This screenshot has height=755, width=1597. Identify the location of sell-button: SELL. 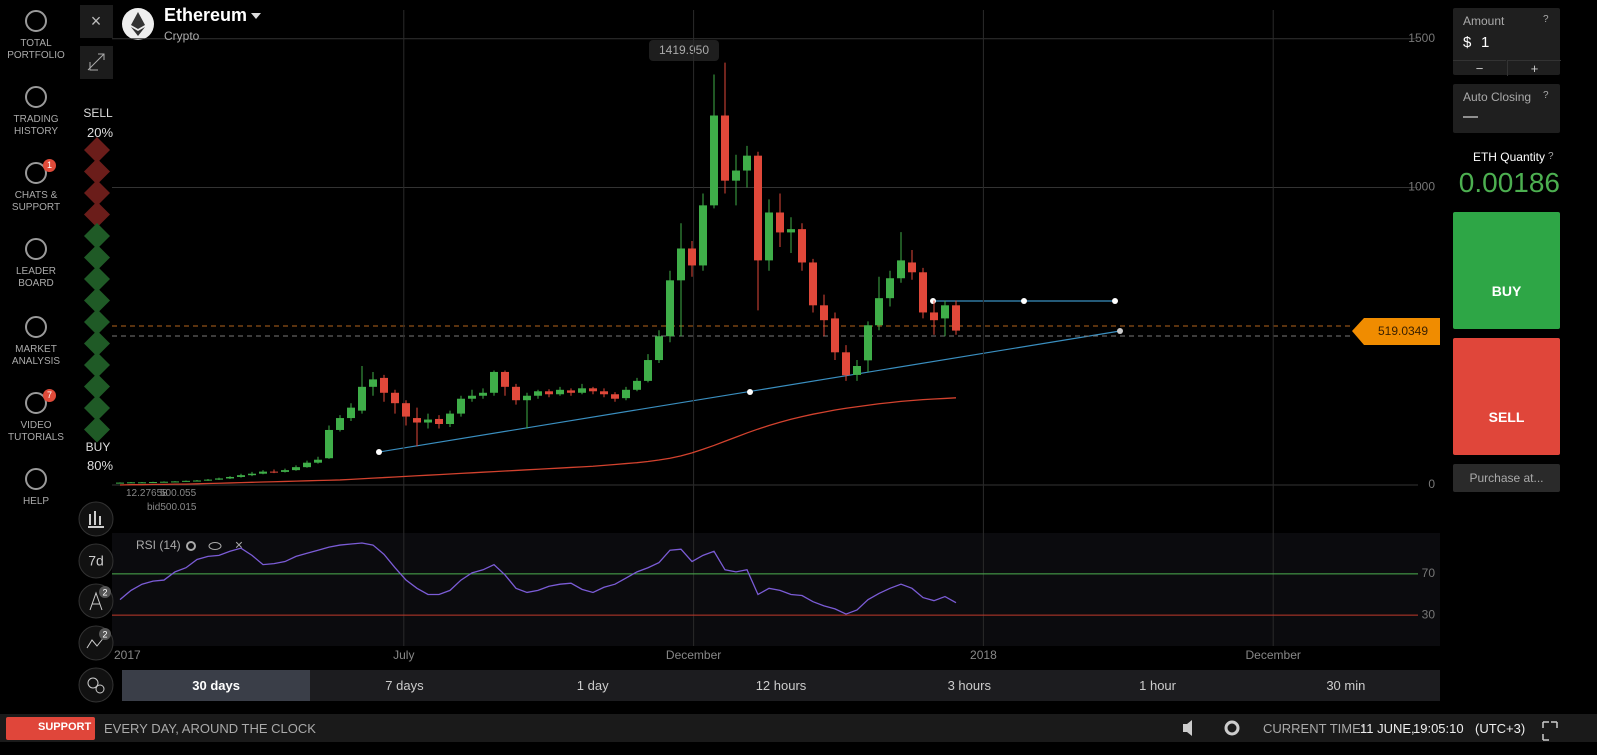
(1506, 396).